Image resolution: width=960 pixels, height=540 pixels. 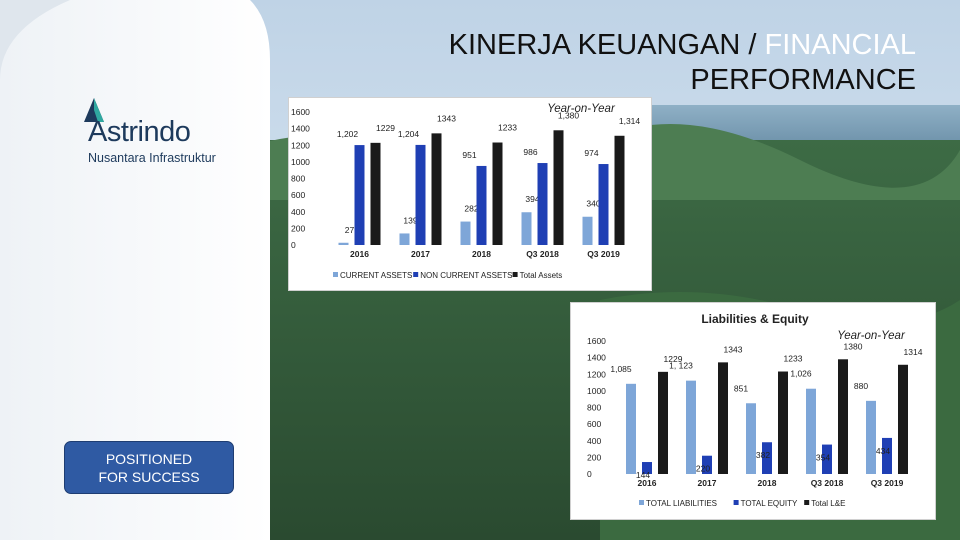 I want to click on title-line1: KINERJA KEUANGAN /, so click(x=606, y=45).